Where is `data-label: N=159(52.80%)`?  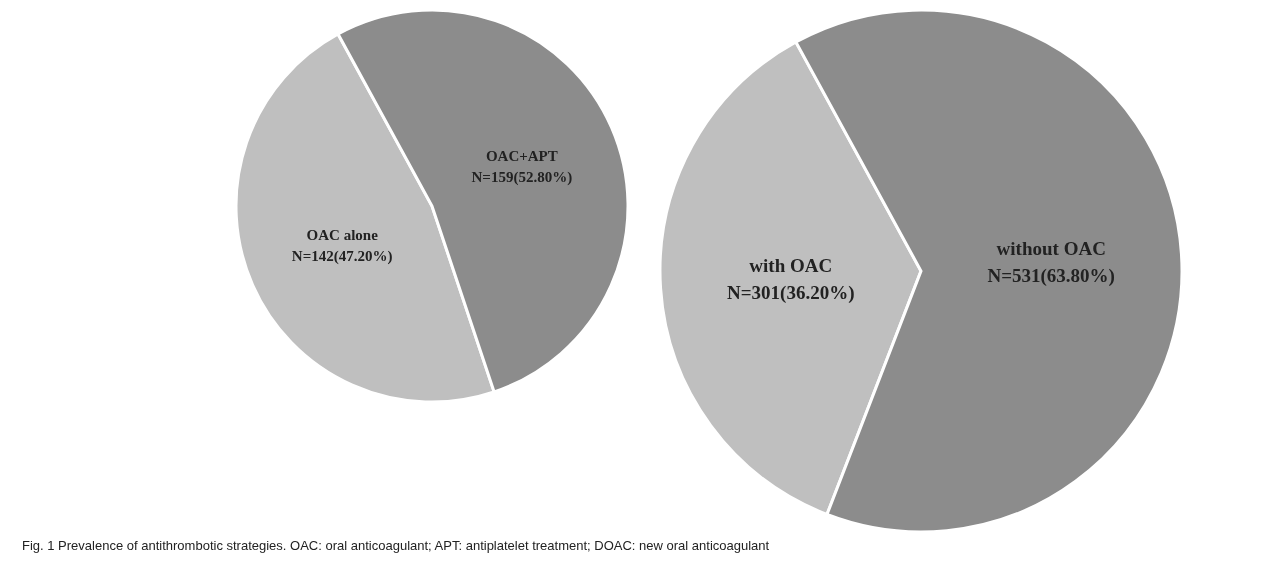 data-label: N=159(52.80%) is located at coordinates (522, 178).